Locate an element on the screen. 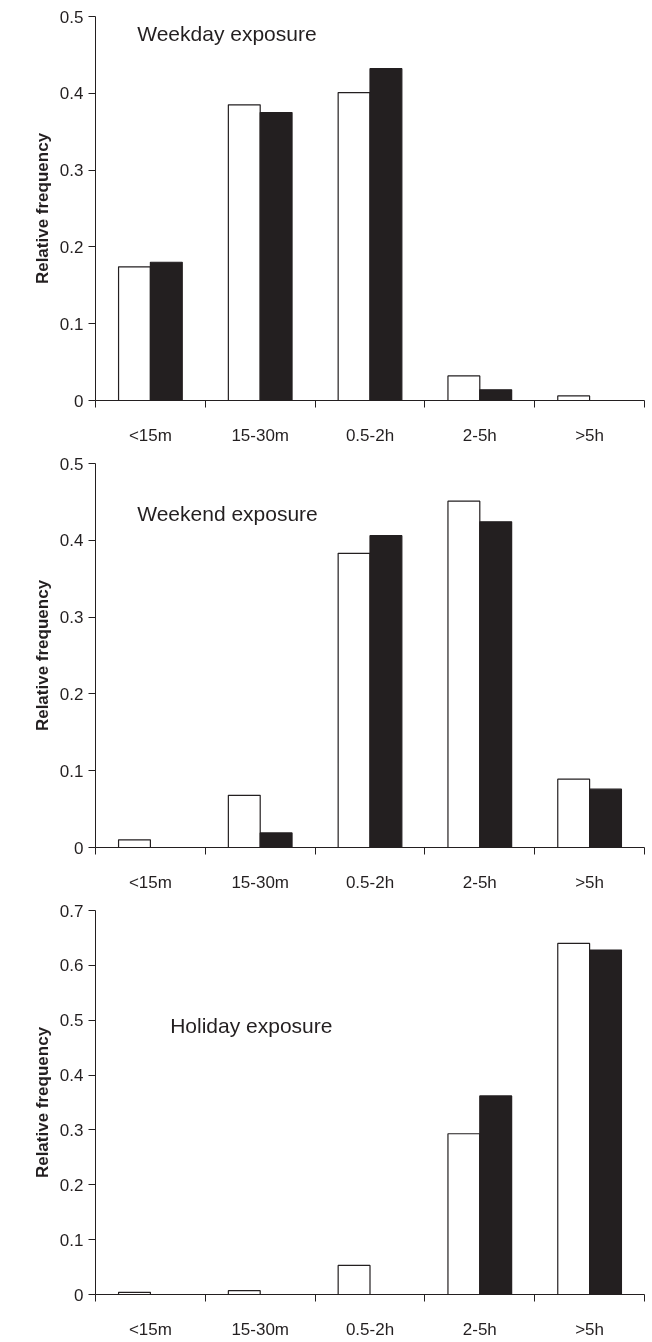 The height and width of the screenshot is (1342, 652). y-tick-label: 0.6 is located at coordinates (71, 966).